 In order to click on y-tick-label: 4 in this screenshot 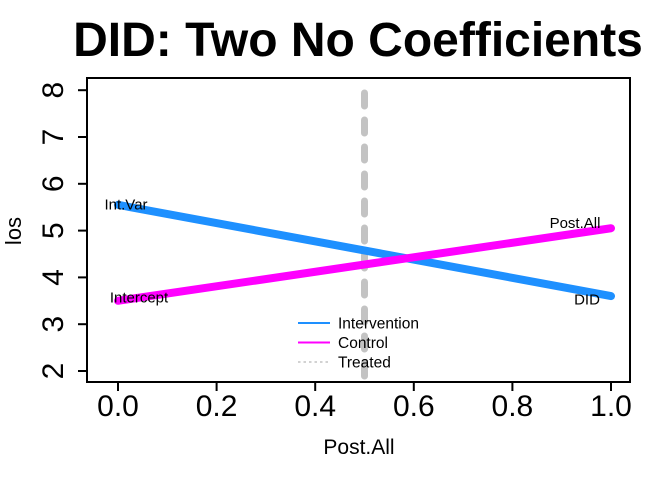, I will do `click(53, 277)`.